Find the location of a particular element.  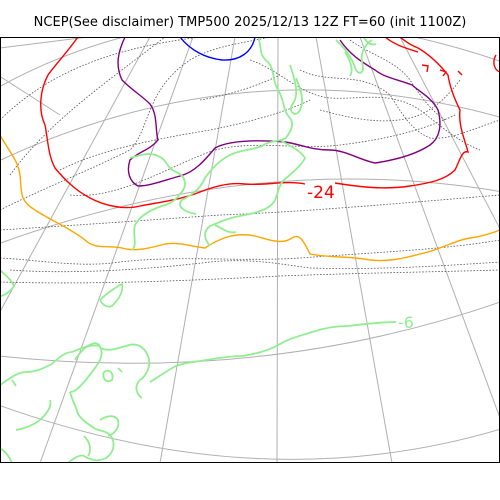

isotherm-blue is located at coordinates (217, 49).